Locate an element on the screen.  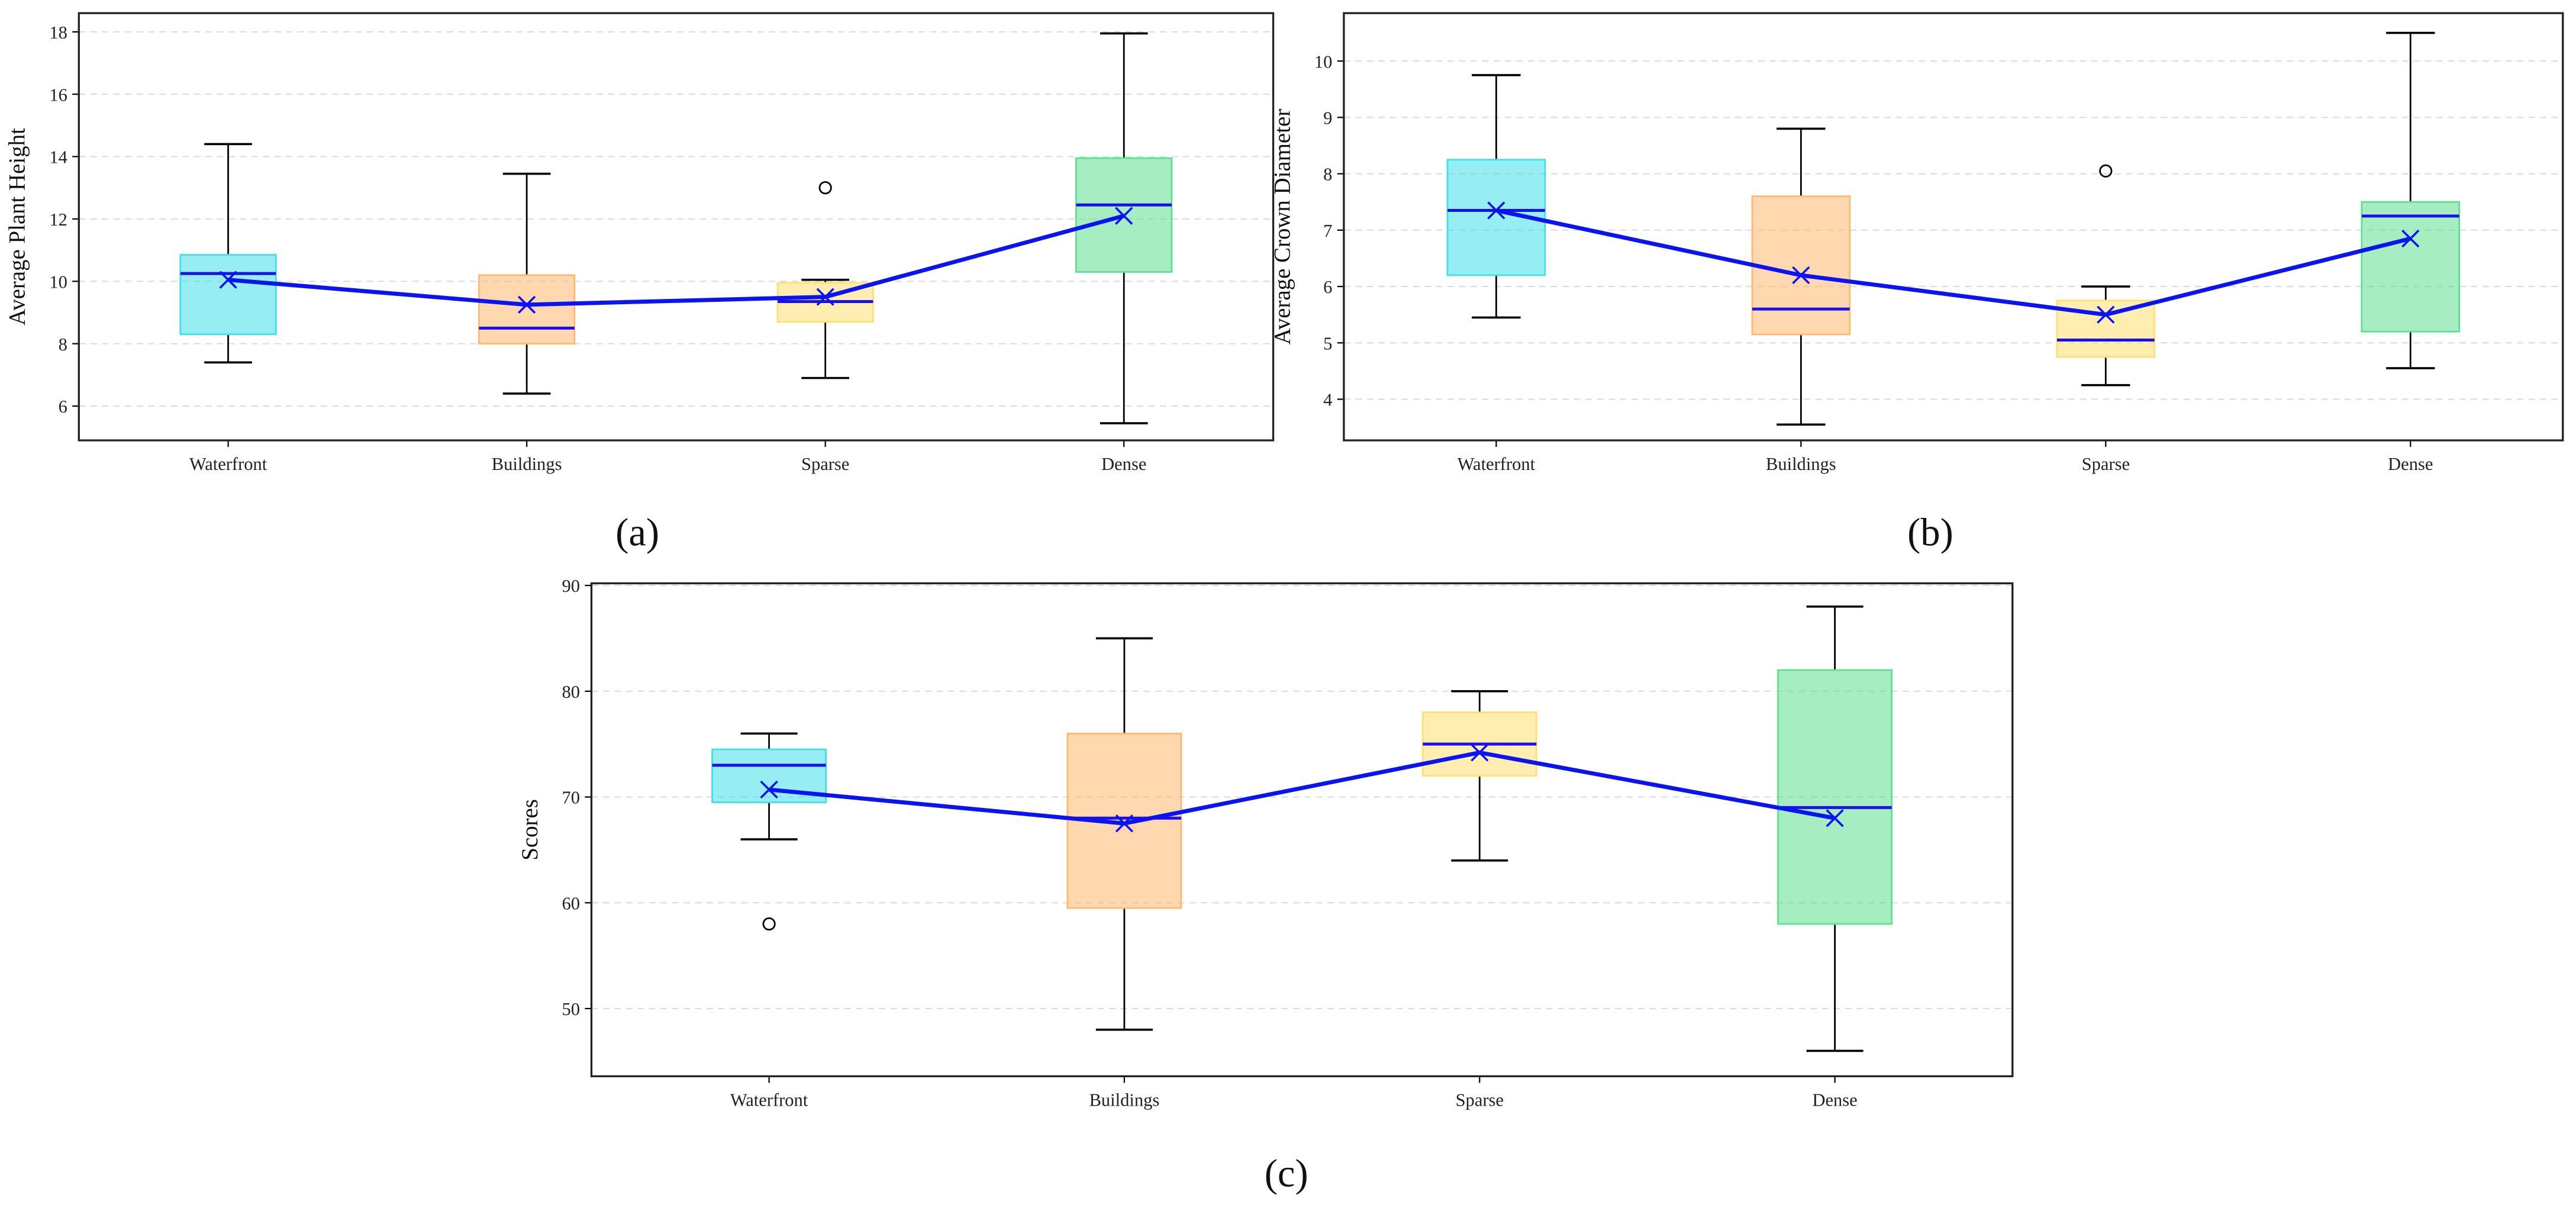
y-tick-label: 60 is located at coordinates (571, 903).